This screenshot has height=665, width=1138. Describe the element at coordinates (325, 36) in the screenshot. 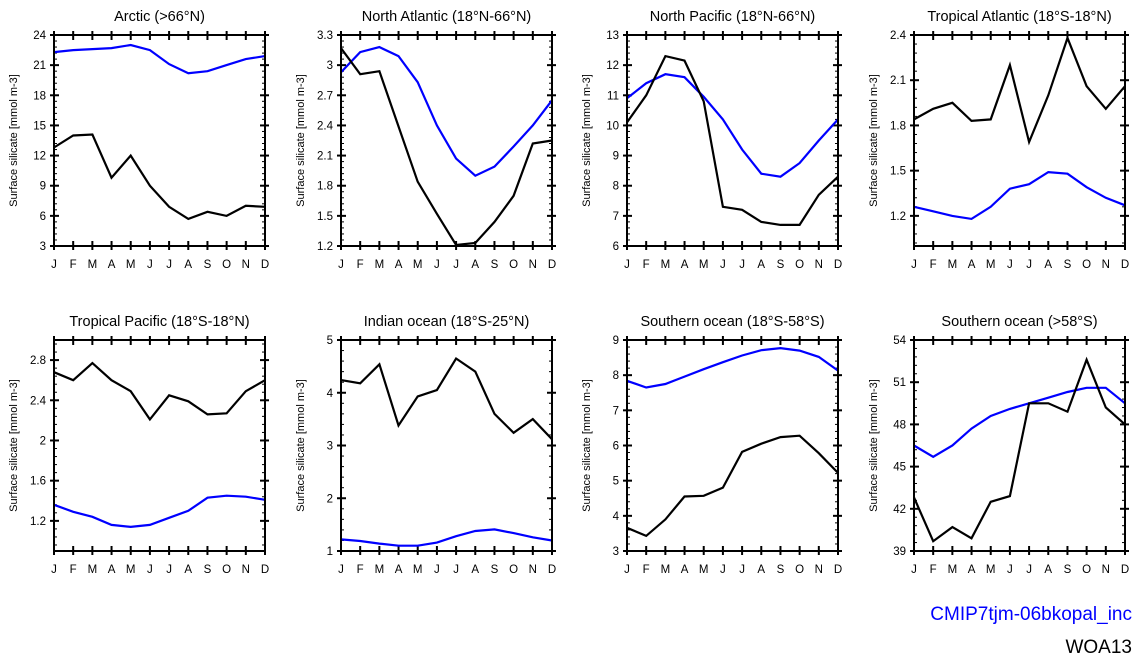

I see `y-tick-label: 3.3` at that location.